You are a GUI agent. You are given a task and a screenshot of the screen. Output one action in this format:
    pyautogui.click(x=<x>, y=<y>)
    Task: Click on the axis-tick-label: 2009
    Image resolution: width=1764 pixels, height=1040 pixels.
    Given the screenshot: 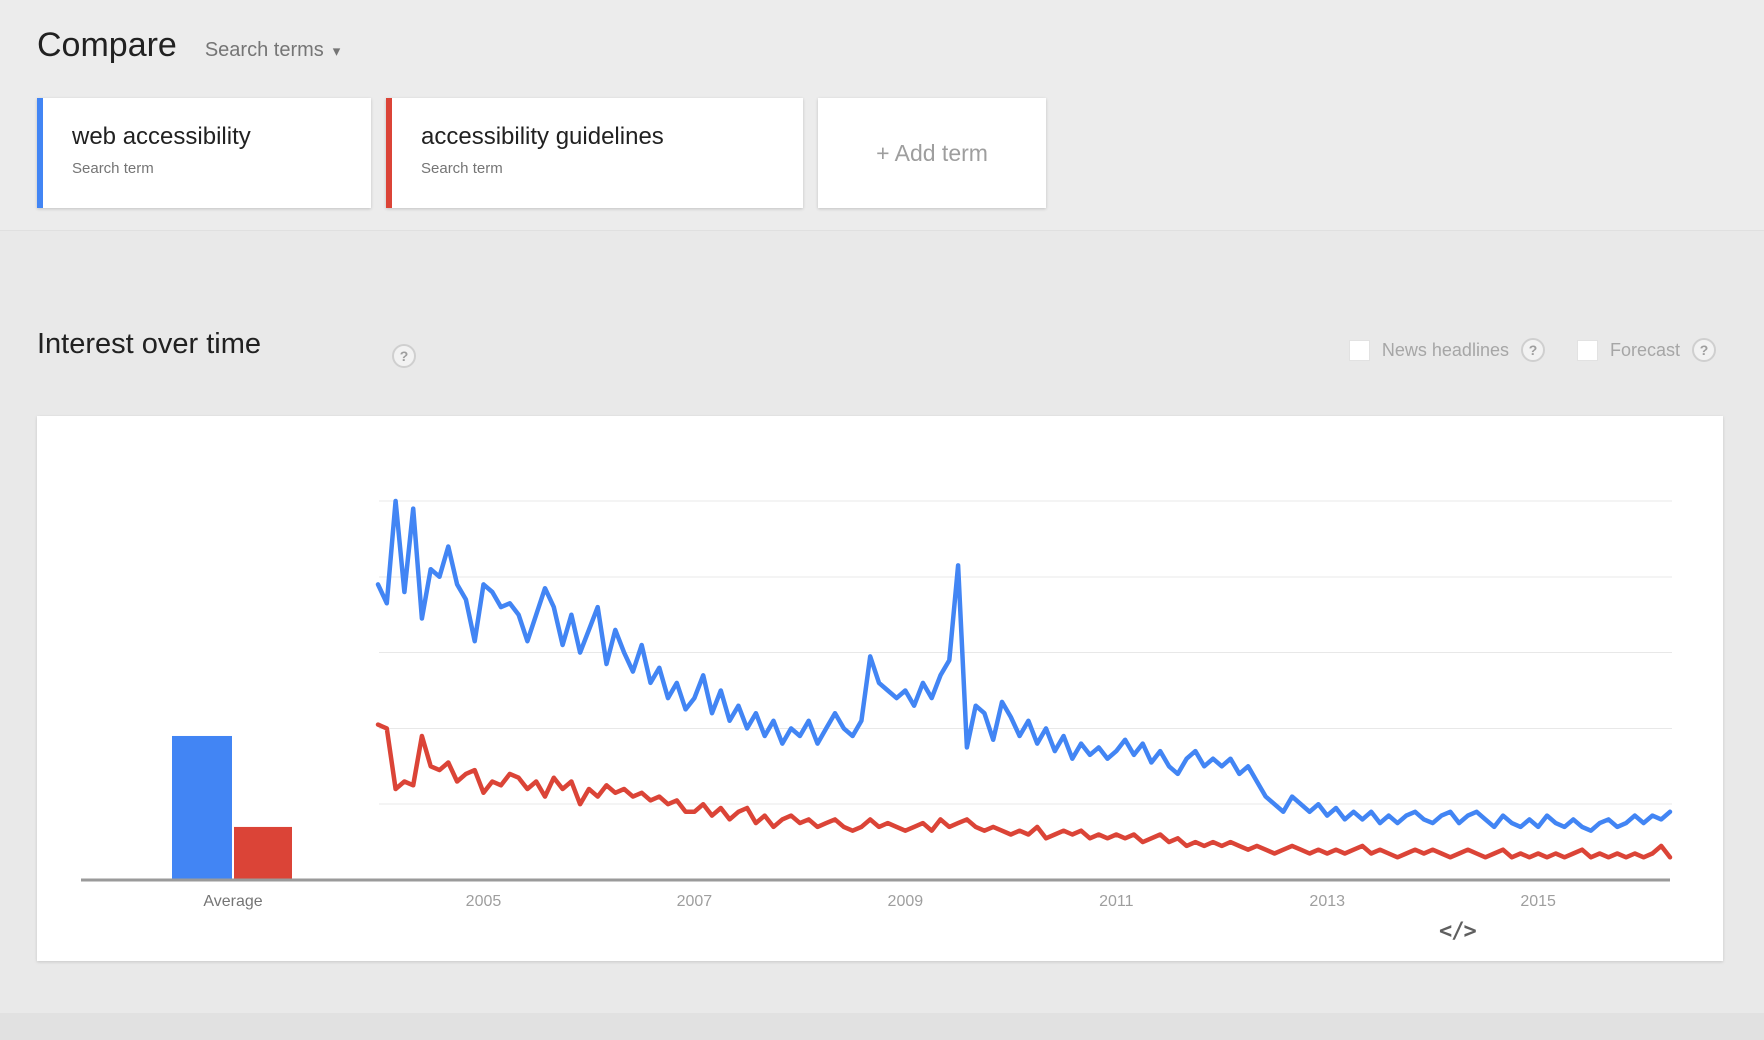 What is the action you would take?
    pyautogui.click(x=906, y=901)
    